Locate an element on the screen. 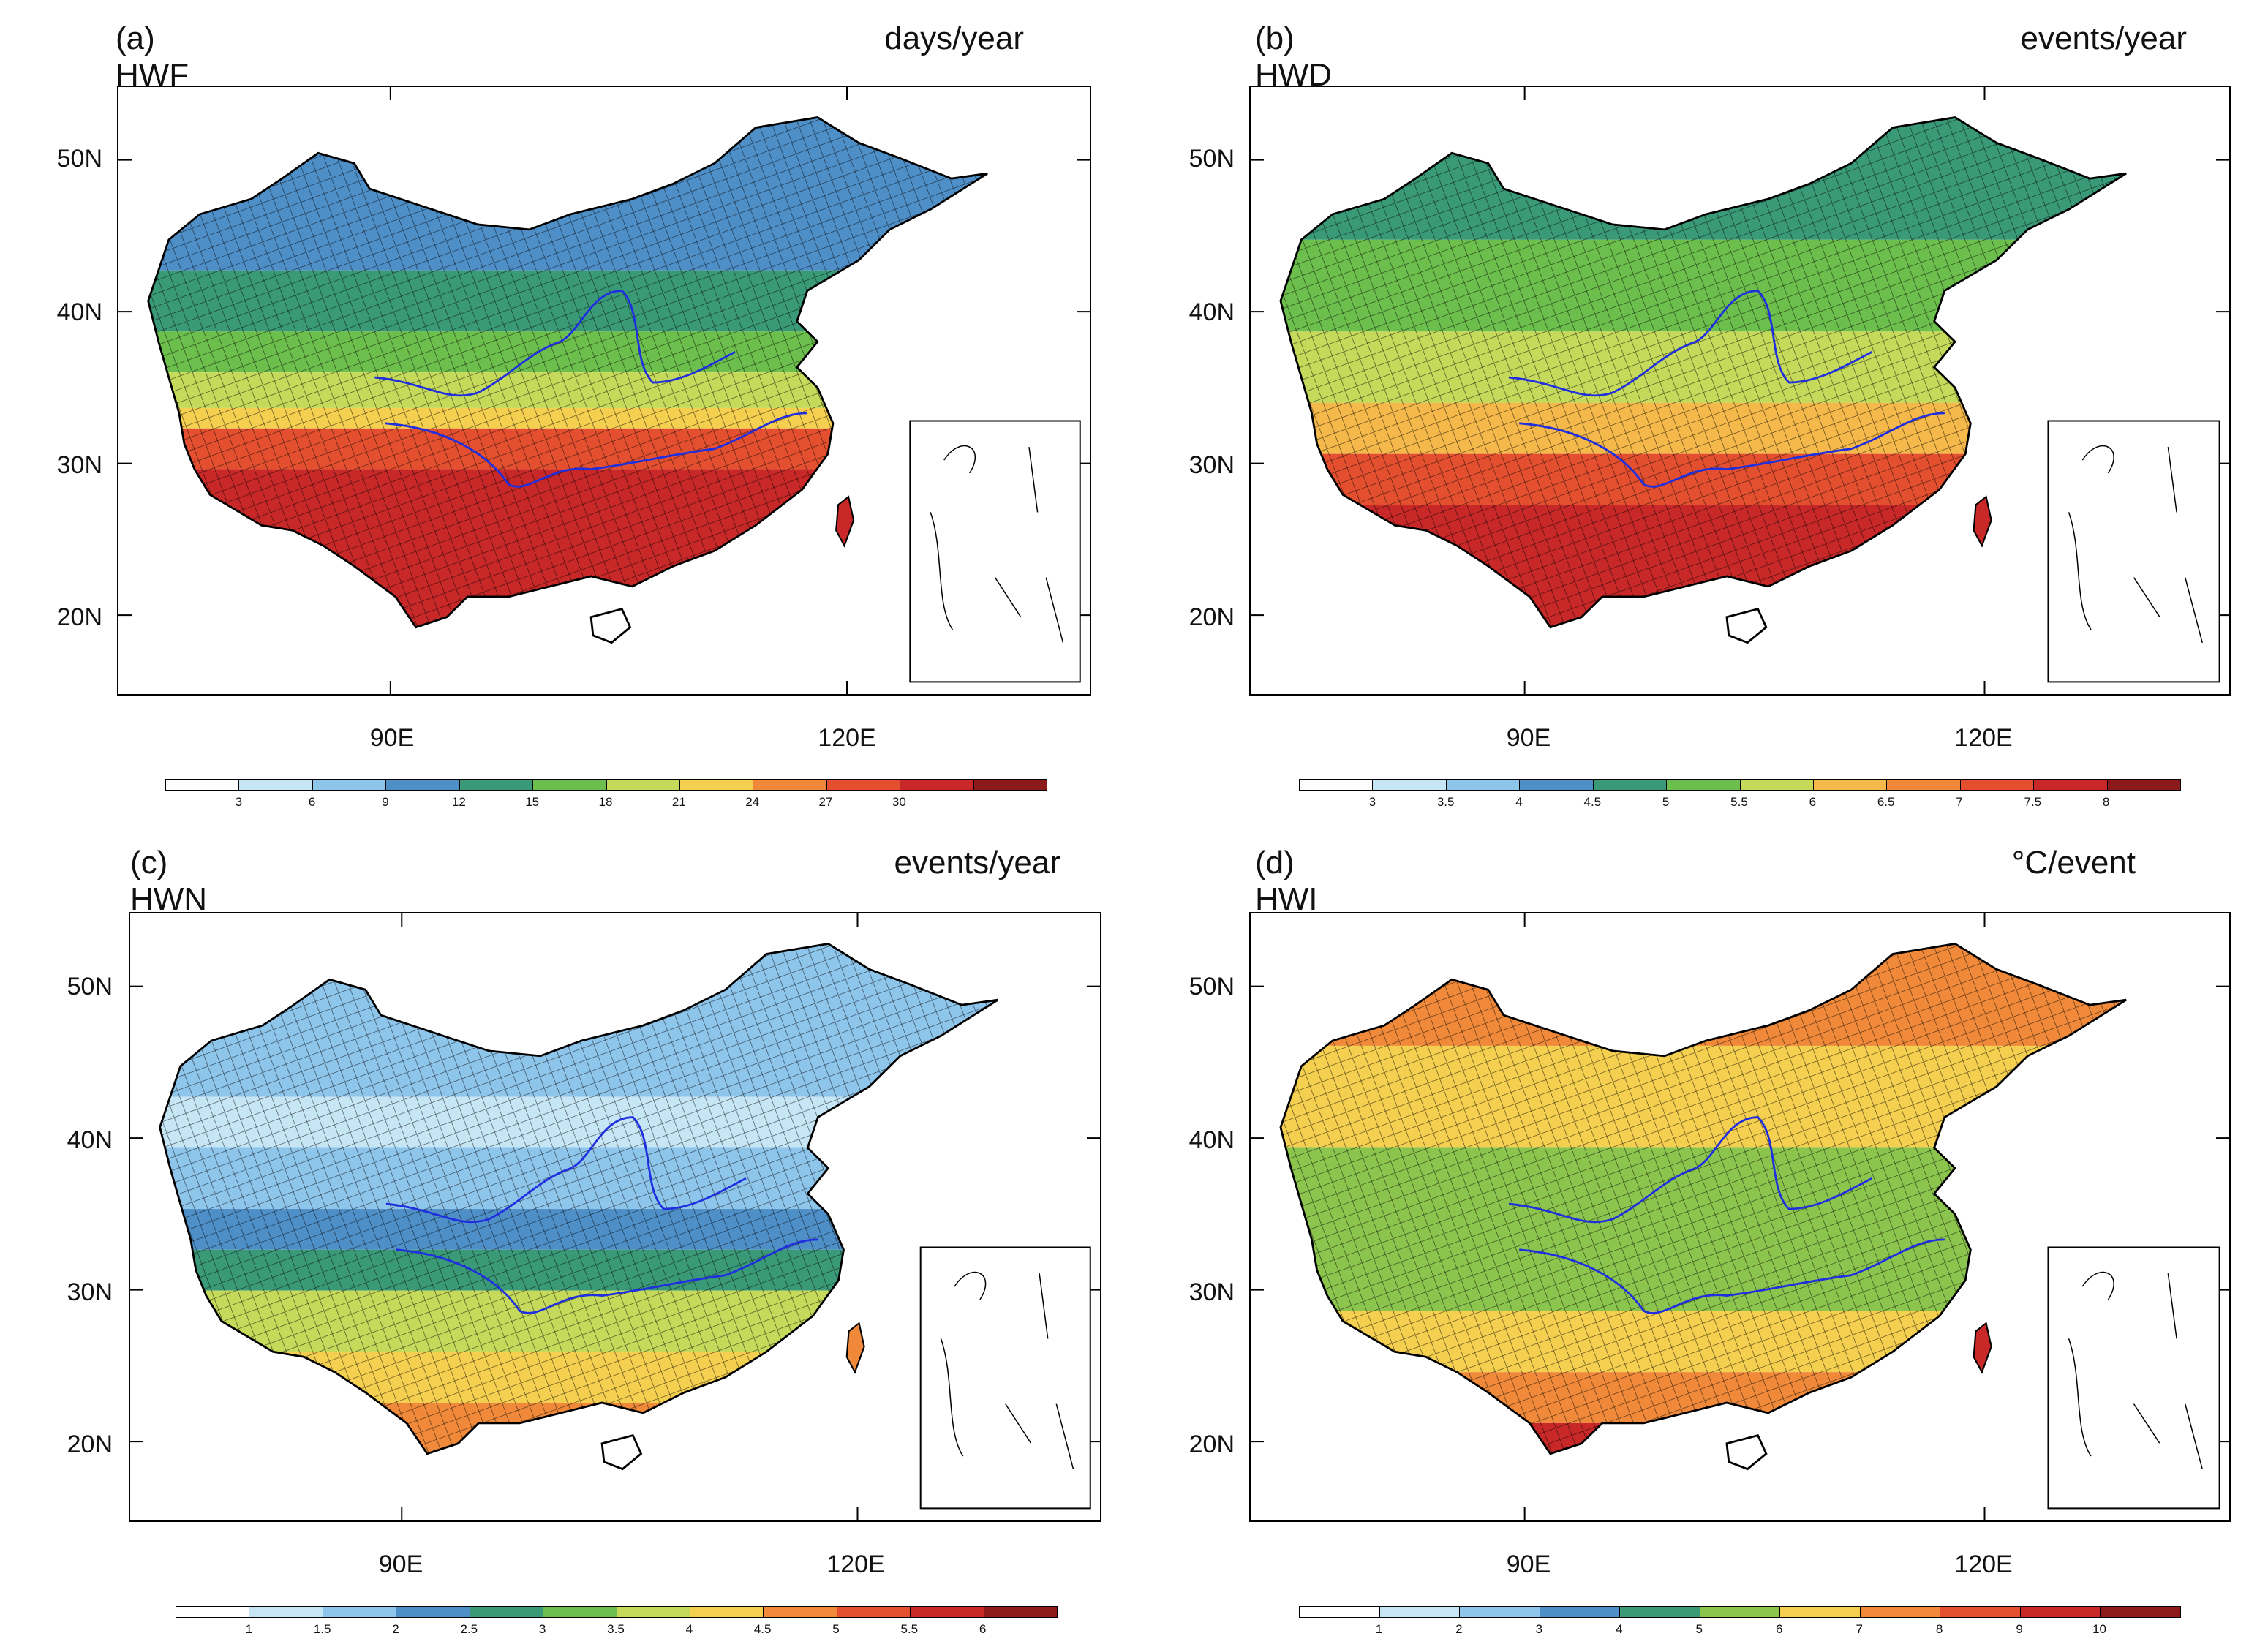  panel-unit: °C/event is located at coordinates (2073, 863).